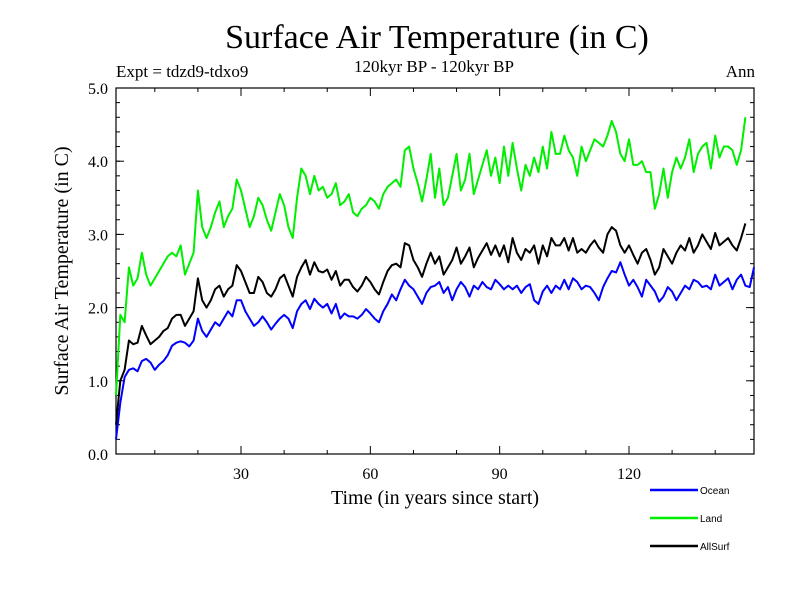 Image resolution: width=800 pixels, height=600 pixels. What do you see at coordinates (370, 474) in the screenshot?
I see `x-tick-label: 60` at bounding box center [370, 474].